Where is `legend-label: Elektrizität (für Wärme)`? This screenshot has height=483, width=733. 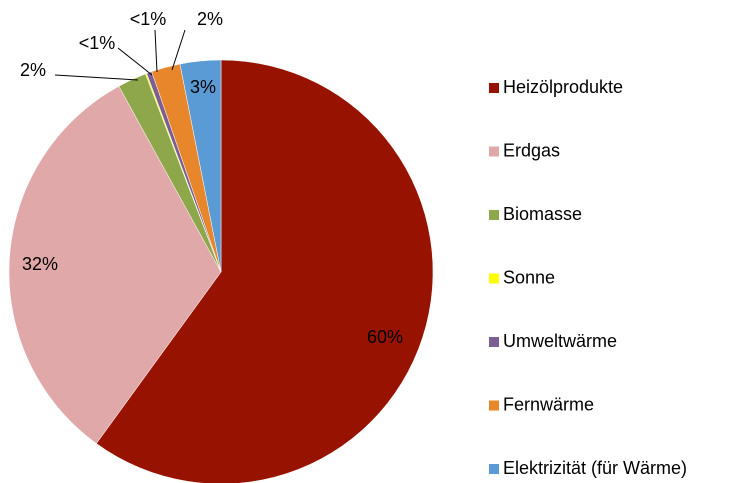
legend-label: Elektrizität (für Wärme) is located at coordinates (595, 468).